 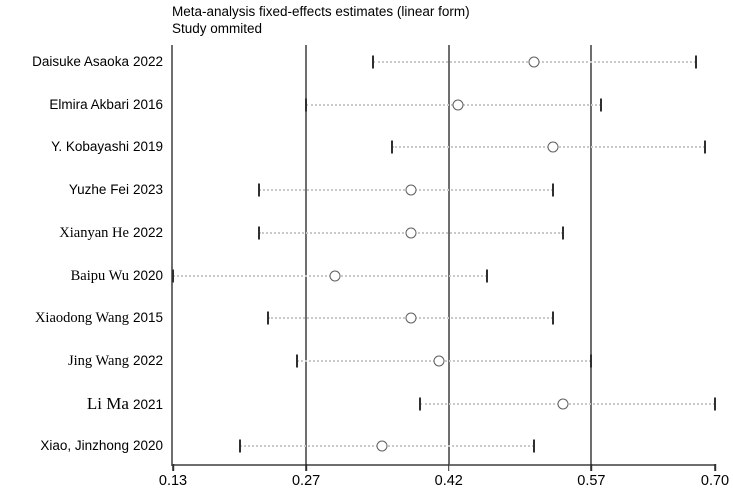 I want to click on study-name: Y. Kobayashi, so click(x=90, y=147).